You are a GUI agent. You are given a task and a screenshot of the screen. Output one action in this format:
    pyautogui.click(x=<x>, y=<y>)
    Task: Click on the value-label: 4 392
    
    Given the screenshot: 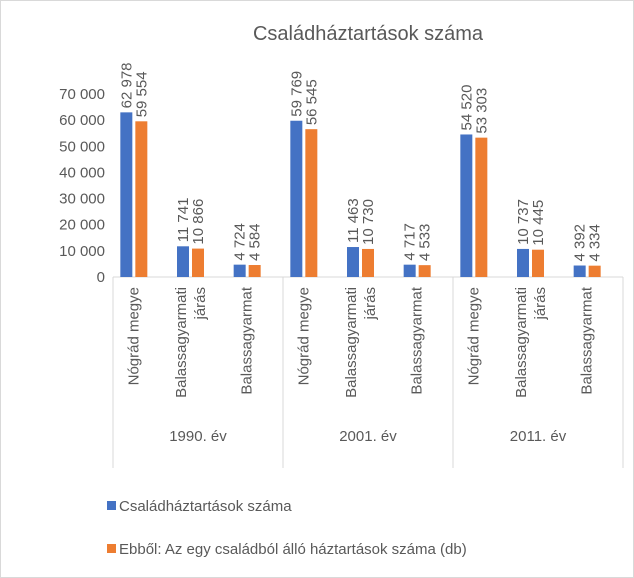 What is the action you would take?
    pyautogui.click(x=580, y=243)
    